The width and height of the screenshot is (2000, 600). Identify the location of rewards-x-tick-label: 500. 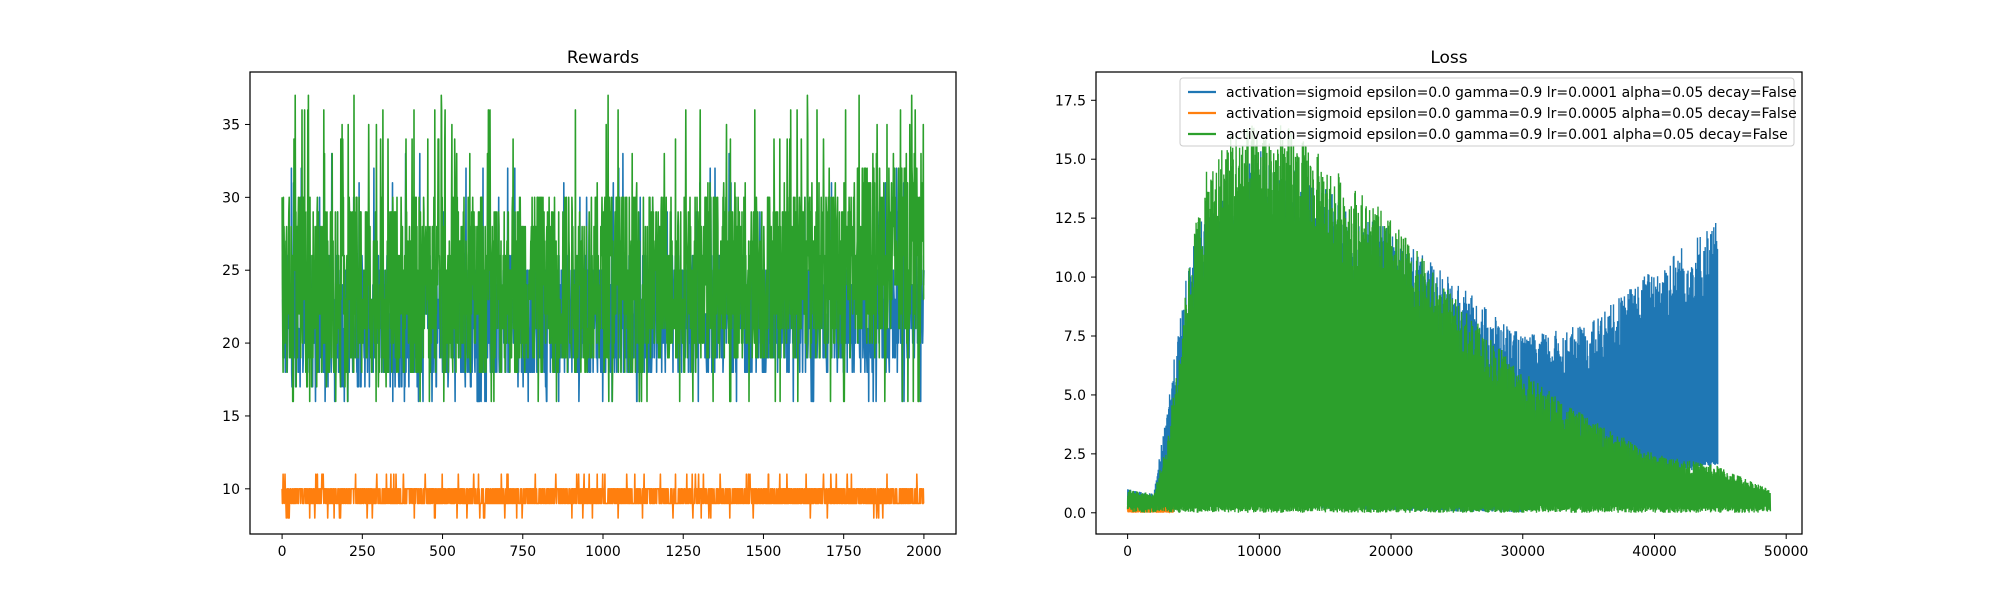
(442, 552).